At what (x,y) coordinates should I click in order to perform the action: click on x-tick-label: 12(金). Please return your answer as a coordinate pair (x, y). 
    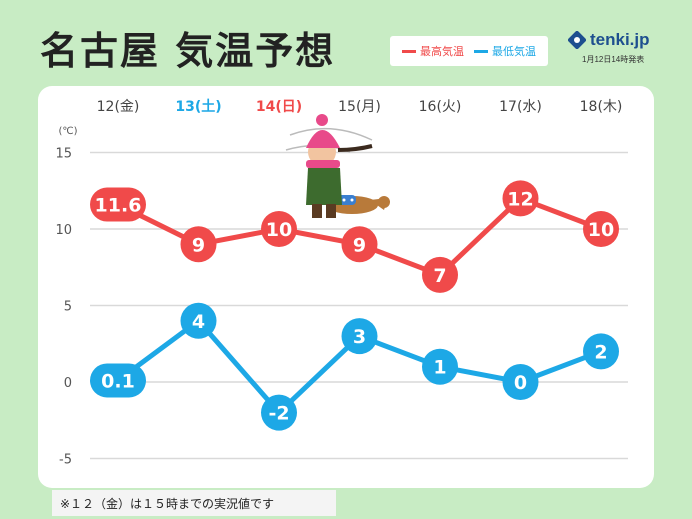
    Looking at the image, I should click on (118, 107).